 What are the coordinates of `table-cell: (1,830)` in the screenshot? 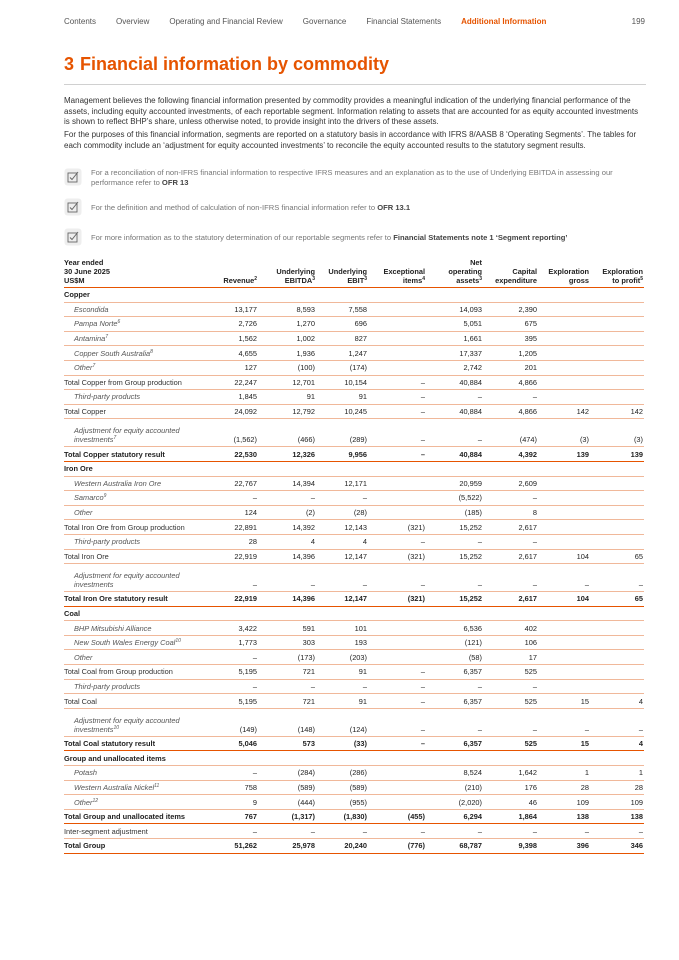 It's located at (342, 817).